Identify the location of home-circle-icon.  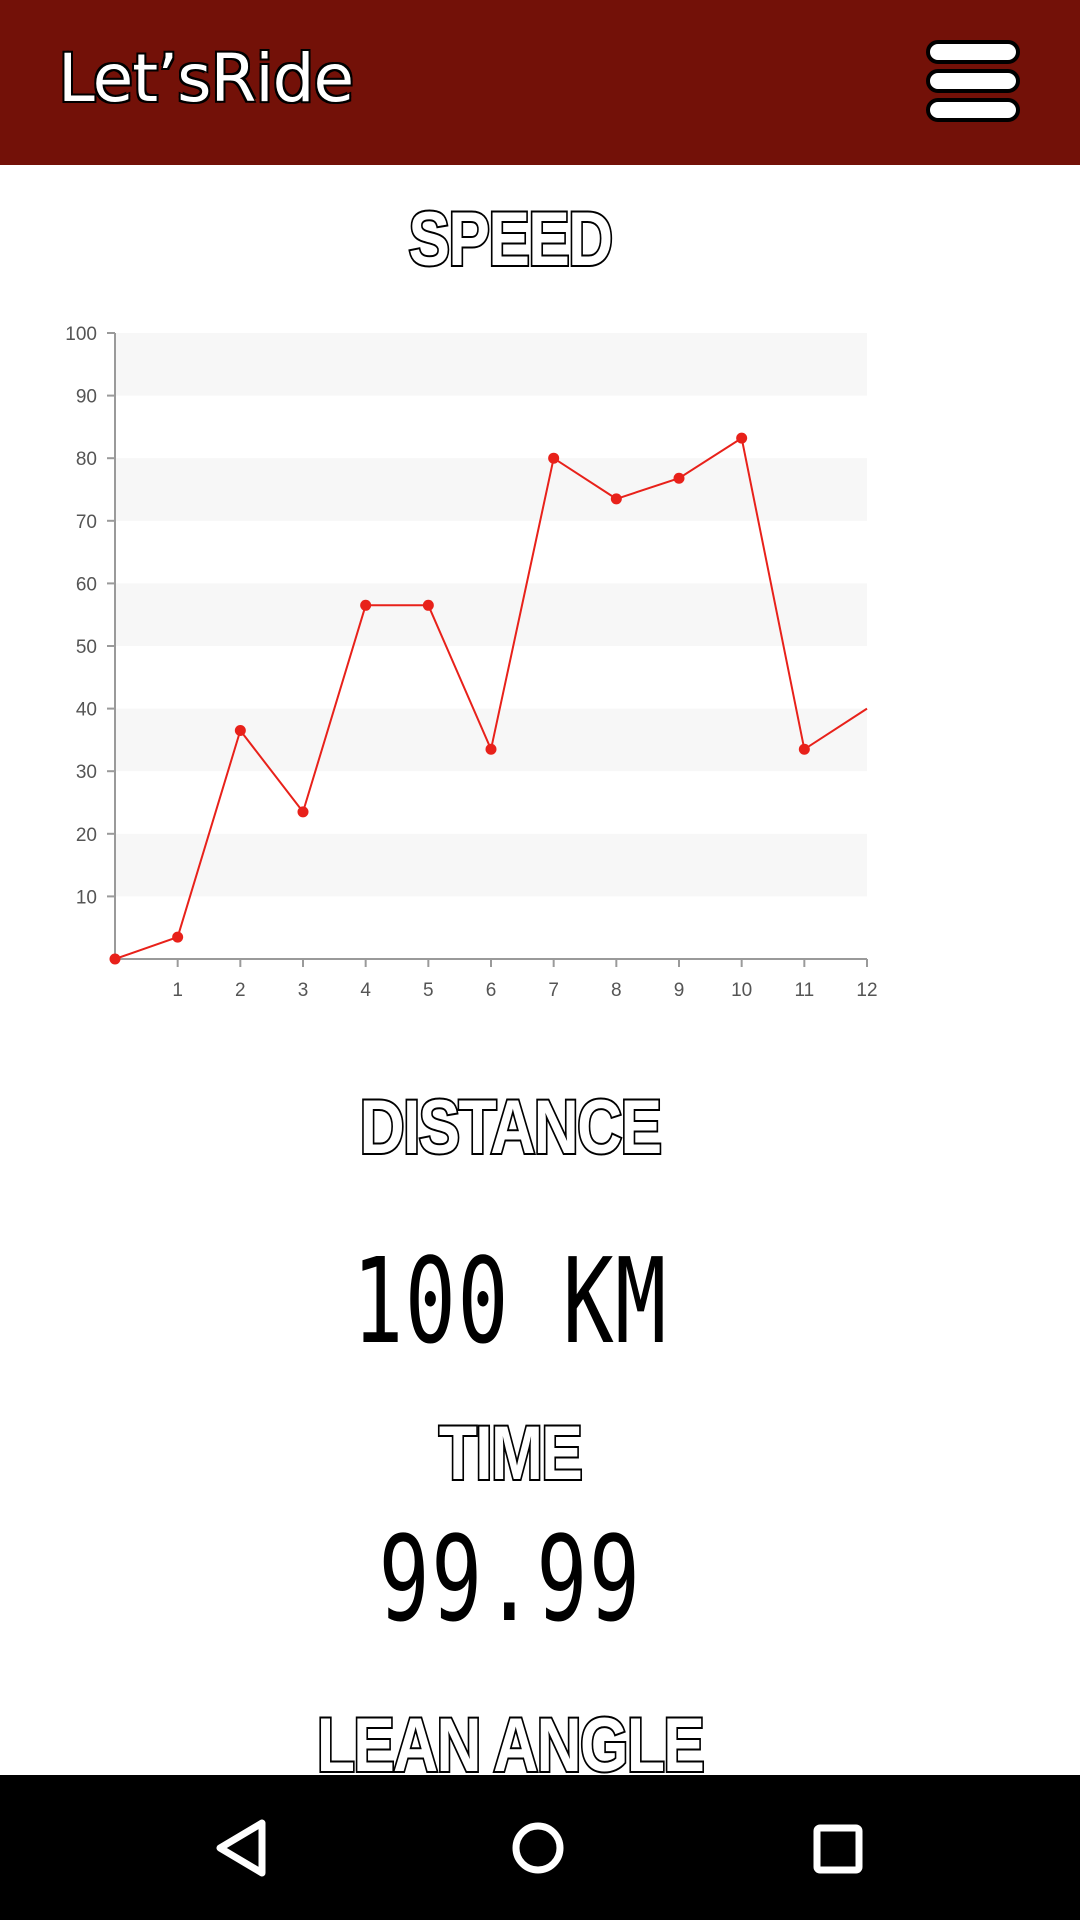
(538, 1847).